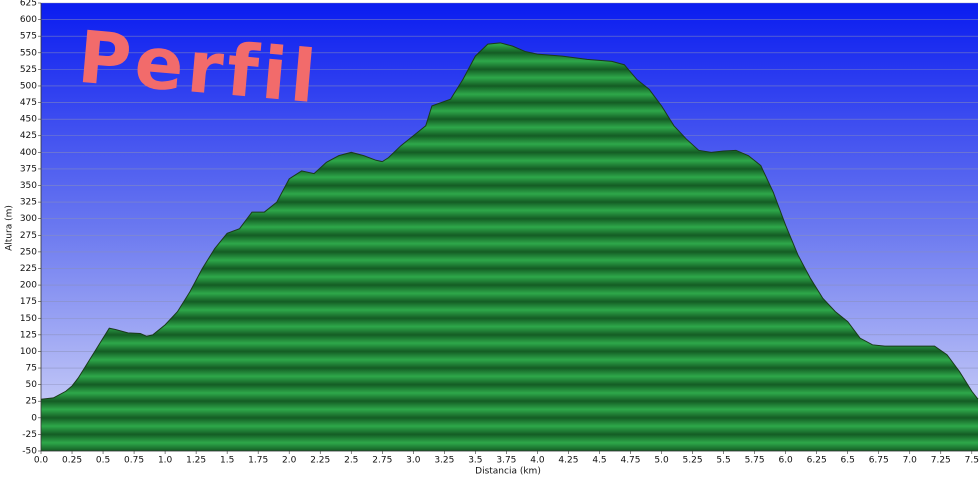 The width and height of the screenshot is (980, 478). I want to click on x-tick-label: 1.75, so click(258, 461).